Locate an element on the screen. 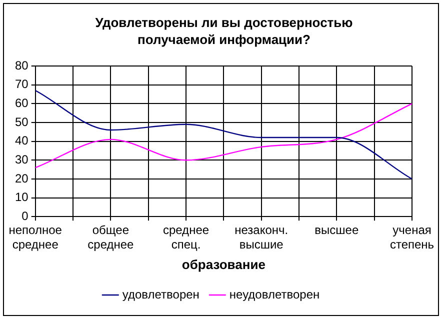 The width and height of the screenshot is (444, 321). chart-title: Удовлетворены ли вы достоверностью получаемой информации? is located at coordinates (224, 31).